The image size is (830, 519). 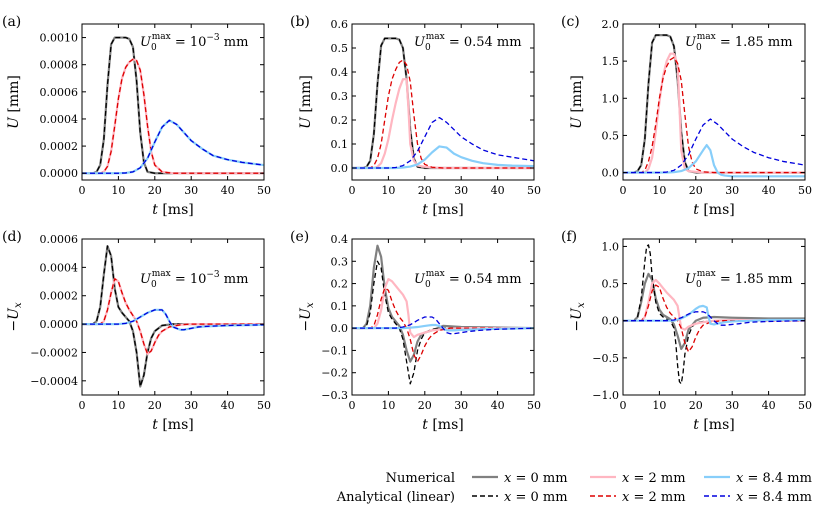 I want to click on panel-label: (d), so click(x=12, y=237).